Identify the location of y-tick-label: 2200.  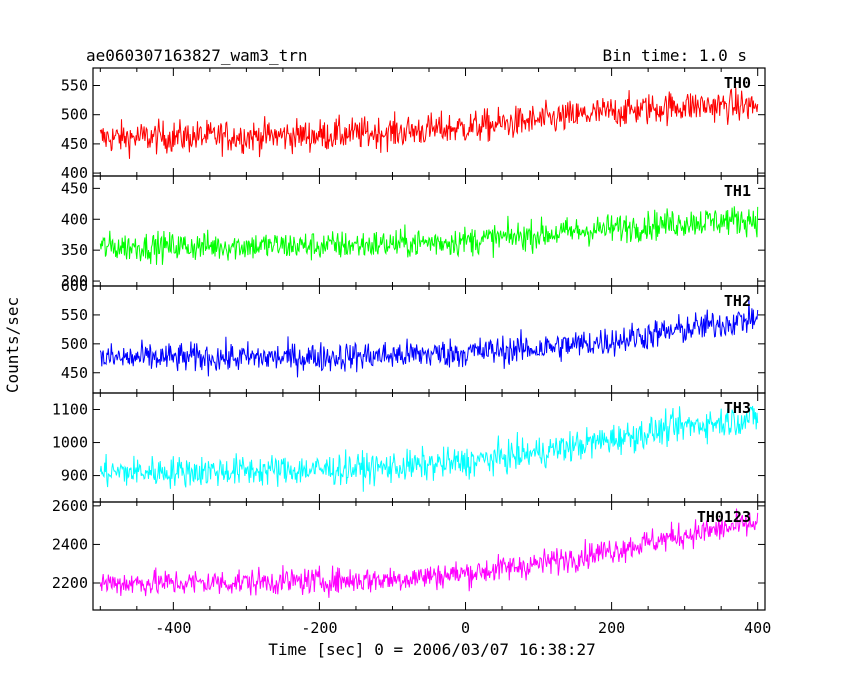
(70, 583).